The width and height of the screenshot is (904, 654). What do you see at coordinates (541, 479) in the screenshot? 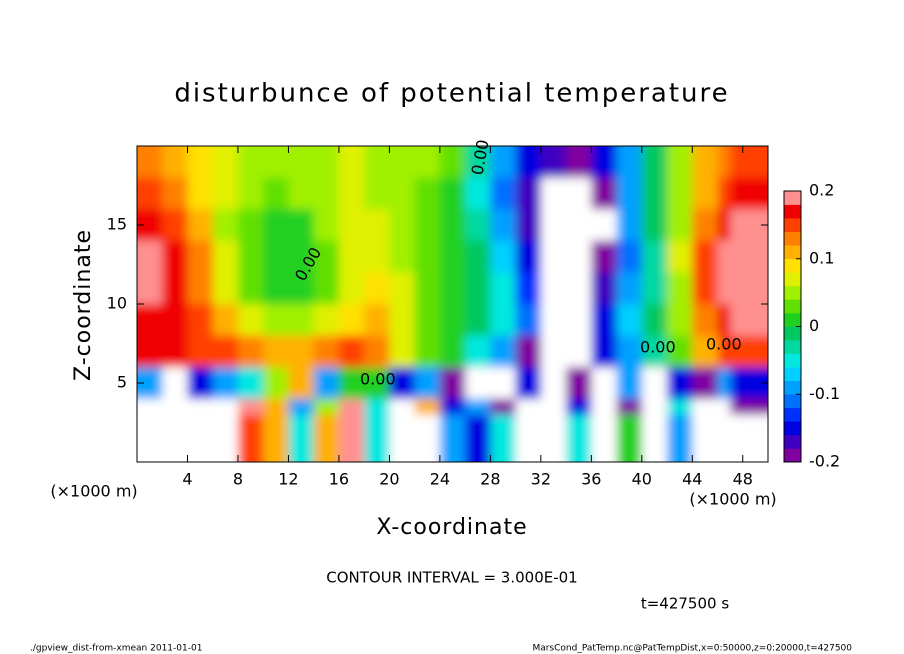
I see `x-tick-label: 32` at bounding box center [541, 479].